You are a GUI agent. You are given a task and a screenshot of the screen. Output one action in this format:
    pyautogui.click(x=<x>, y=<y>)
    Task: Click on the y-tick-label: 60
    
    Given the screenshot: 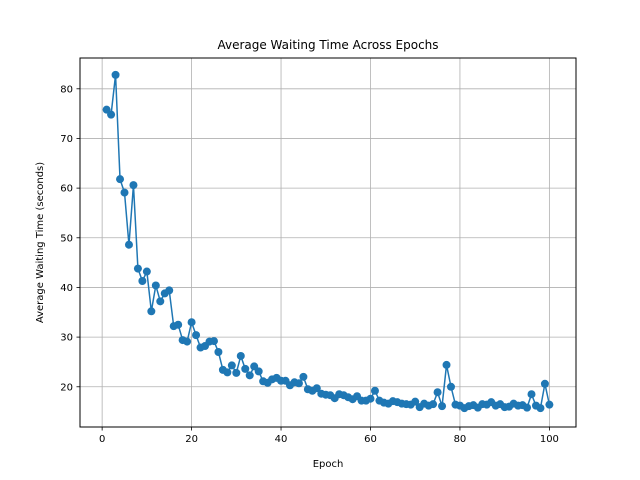 What is the action you would take?
    pyautogui.click(x=66, y=189)
    